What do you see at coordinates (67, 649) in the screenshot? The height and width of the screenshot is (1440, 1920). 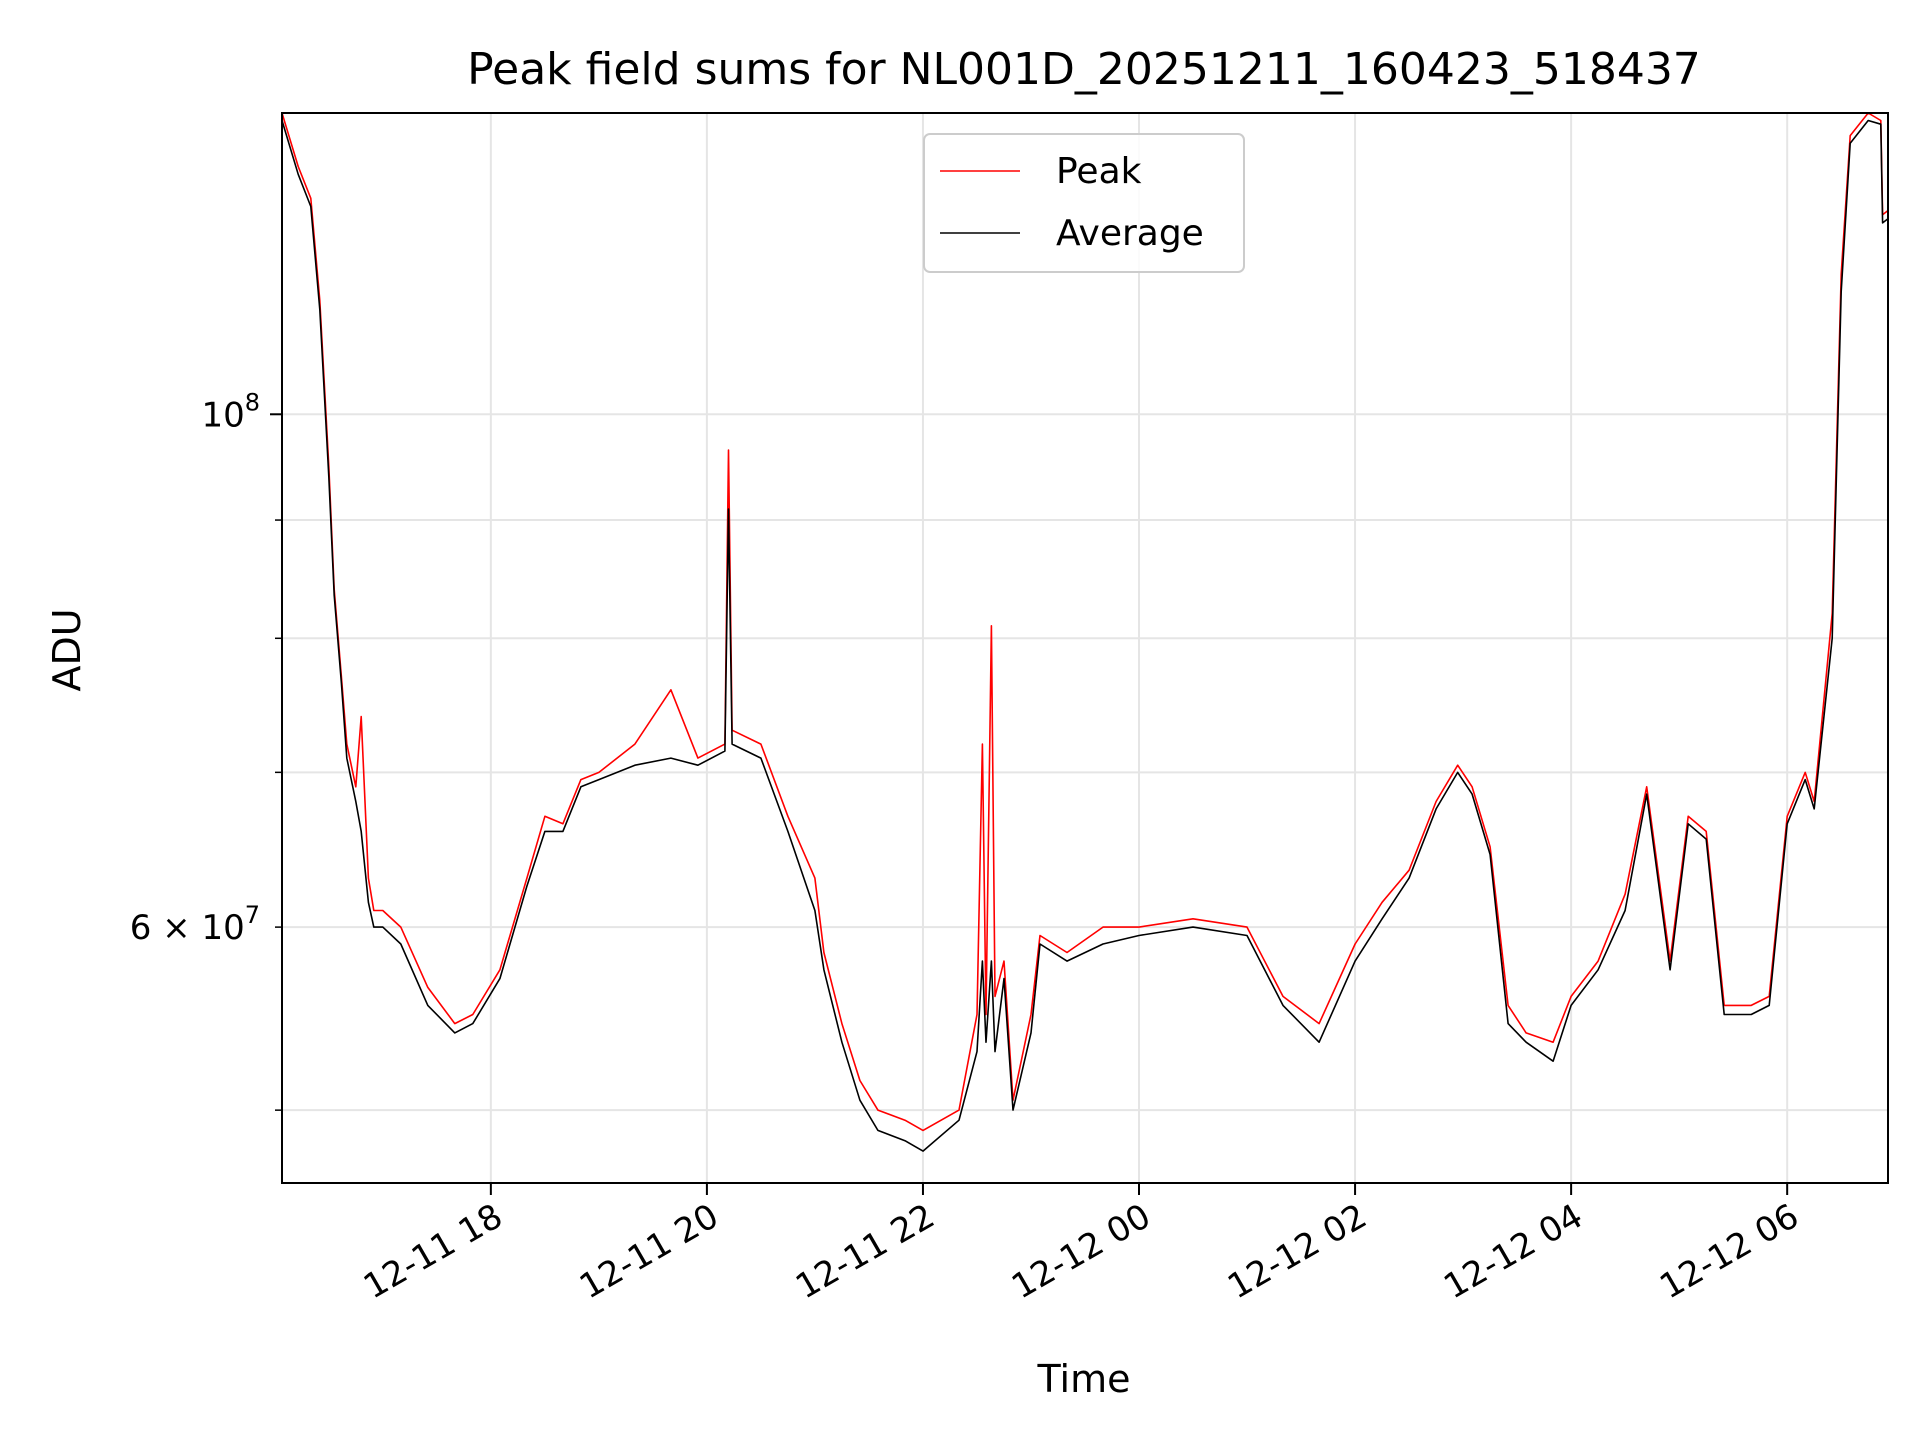 I see `y-axis-label: ADU` at bounding box center [67, 649].